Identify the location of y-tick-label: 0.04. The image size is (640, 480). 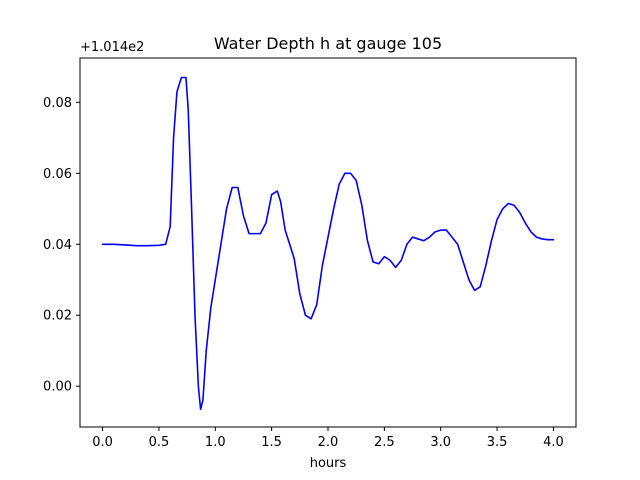
(57, 245).